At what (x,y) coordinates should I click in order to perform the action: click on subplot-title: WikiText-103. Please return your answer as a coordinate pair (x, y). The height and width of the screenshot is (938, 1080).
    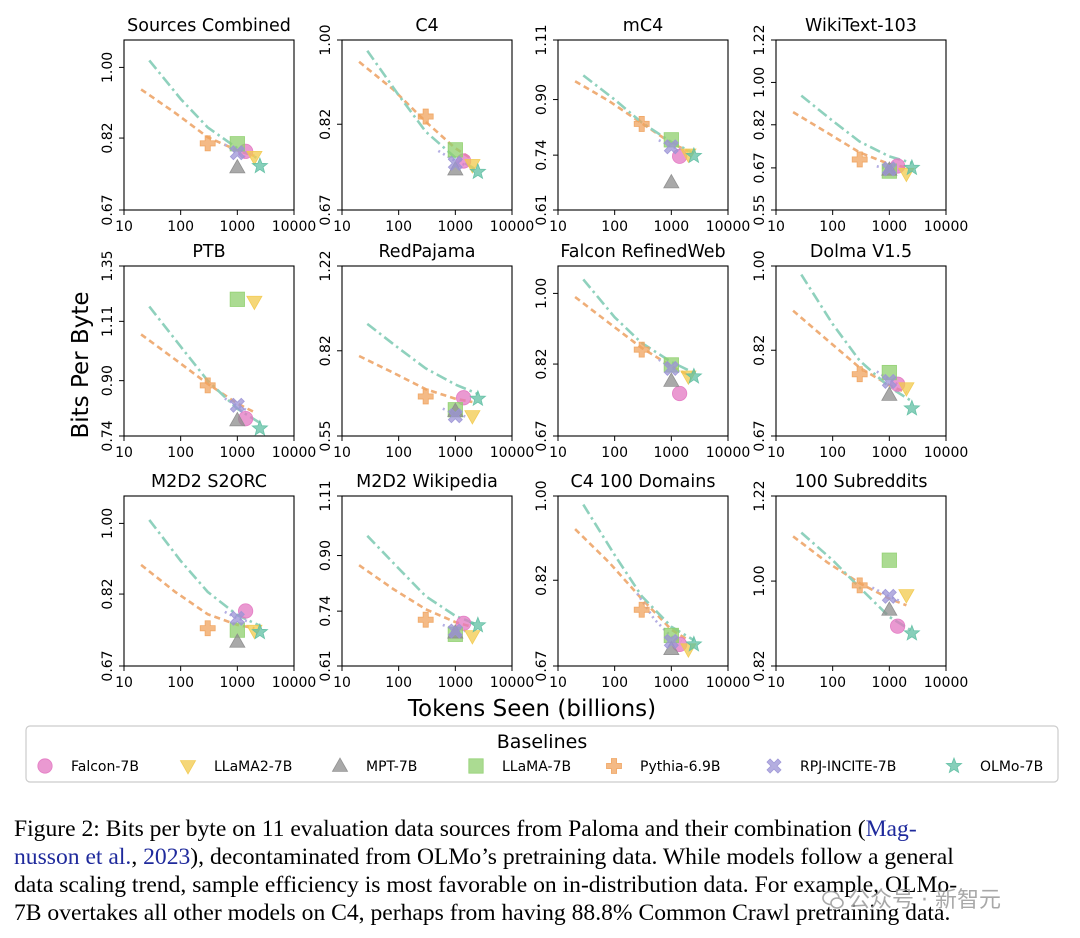
    Looking at the image, I should click on (861, 26).